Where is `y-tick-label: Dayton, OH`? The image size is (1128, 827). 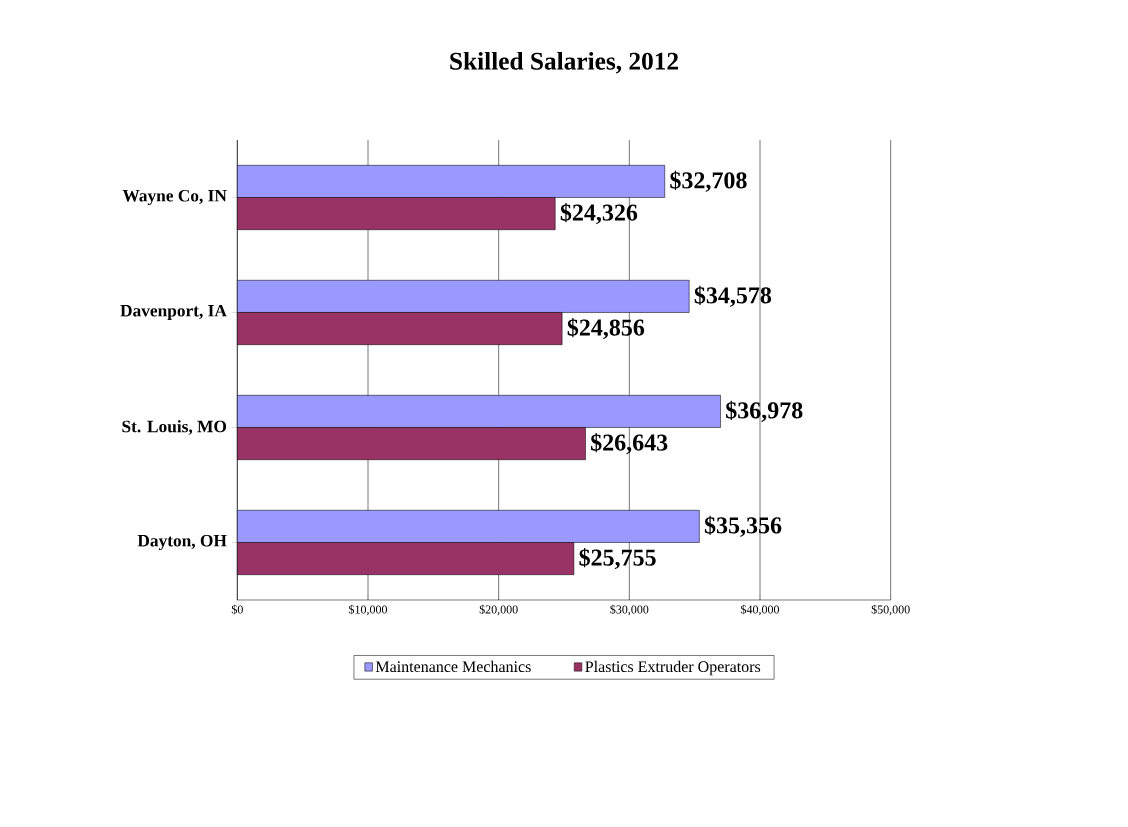
y-tick-label: Dayton, OH is located at coordinates (182, 543).